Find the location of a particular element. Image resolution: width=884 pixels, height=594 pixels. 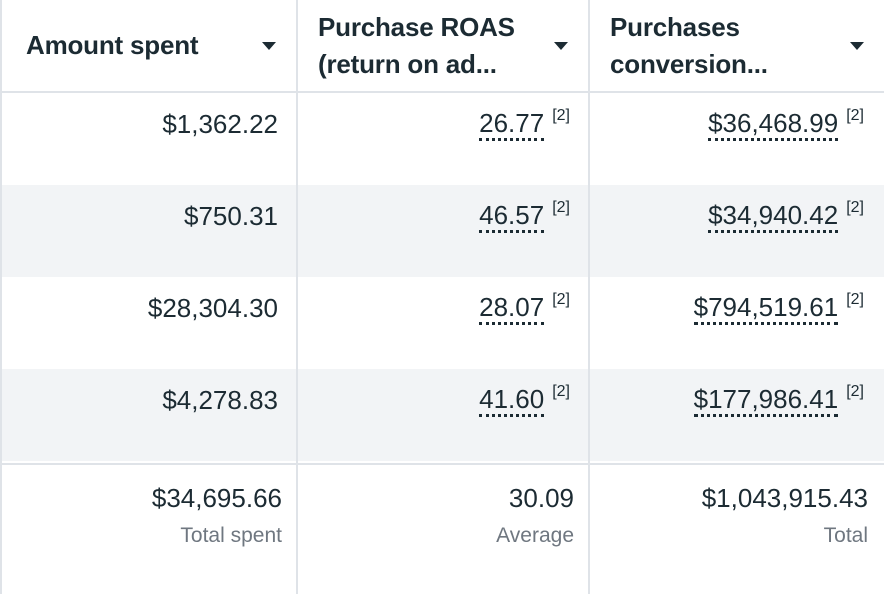

summary-conversion-value: $1,043,915.43 is located at coordinates (784, 498).